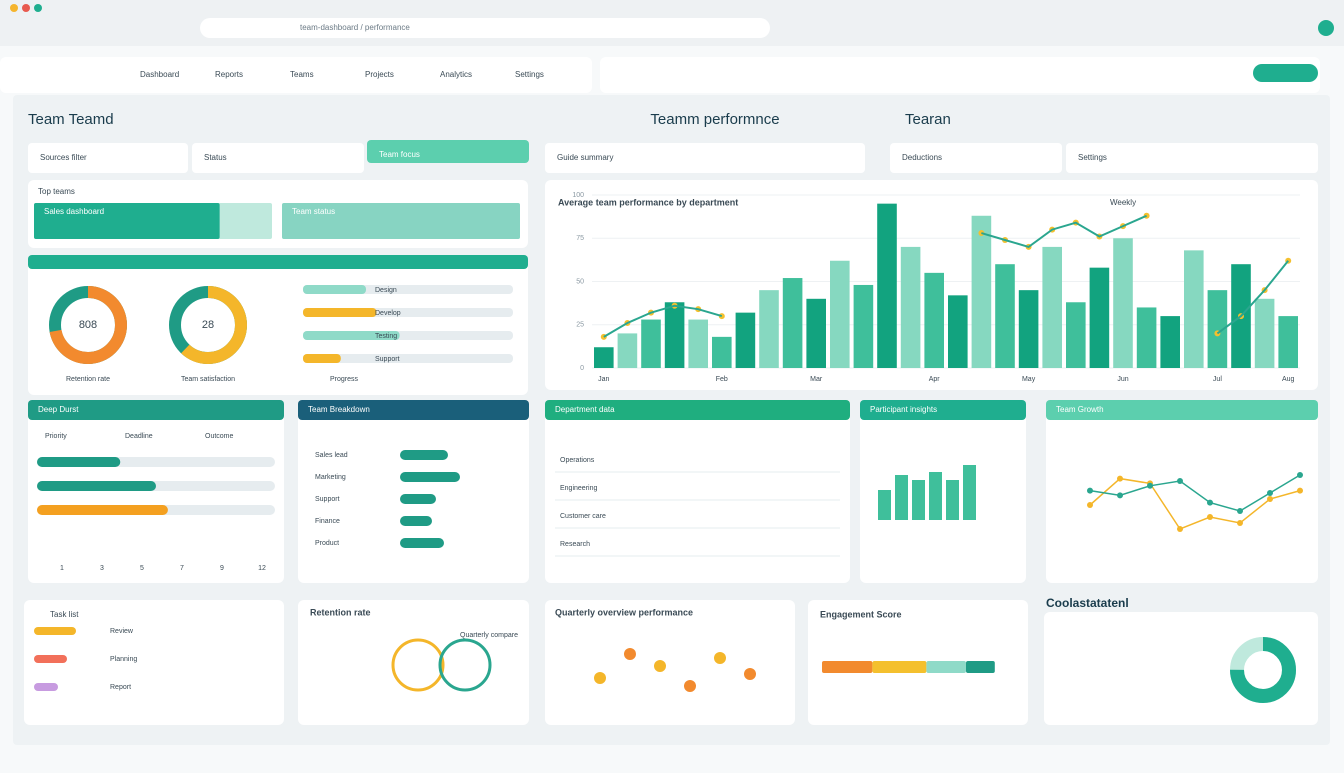 Image resolution: width=1344 pixels, height=773 pixels. What do you see at coordinates (386, 290) in the screenshot?
I see `label: Design` at bounding box center [386, 290].